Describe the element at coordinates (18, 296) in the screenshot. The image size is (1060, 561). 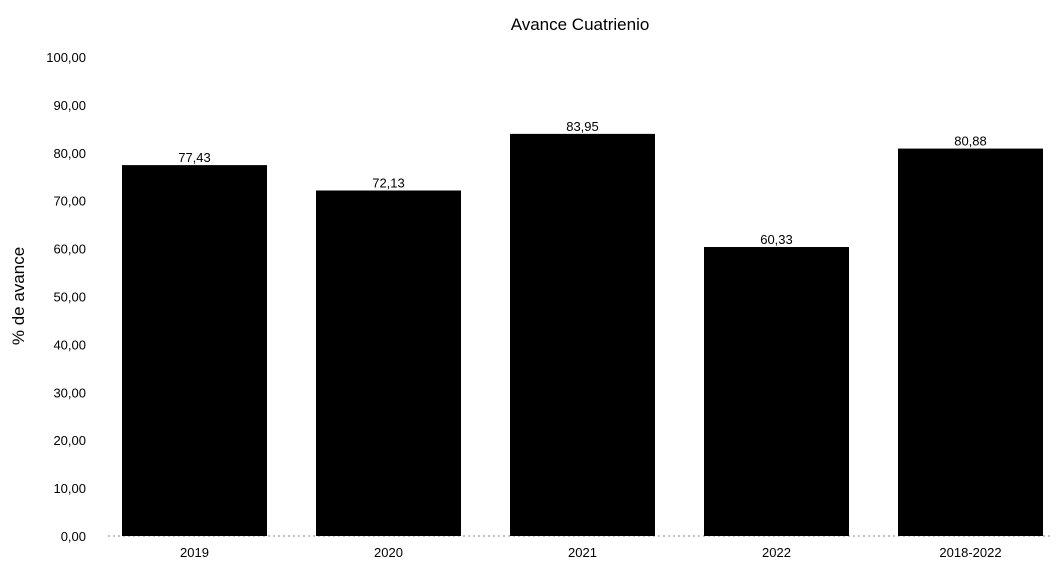
I see `y-axis-label: % de avance` at that location.